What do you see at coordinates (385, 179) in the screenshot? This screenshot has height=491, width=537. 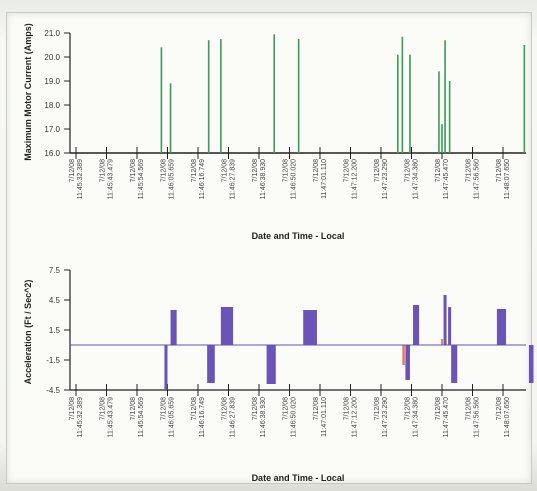 I see `top-xtick-time: 11:47:23.290` at bounding box center [385, 179].